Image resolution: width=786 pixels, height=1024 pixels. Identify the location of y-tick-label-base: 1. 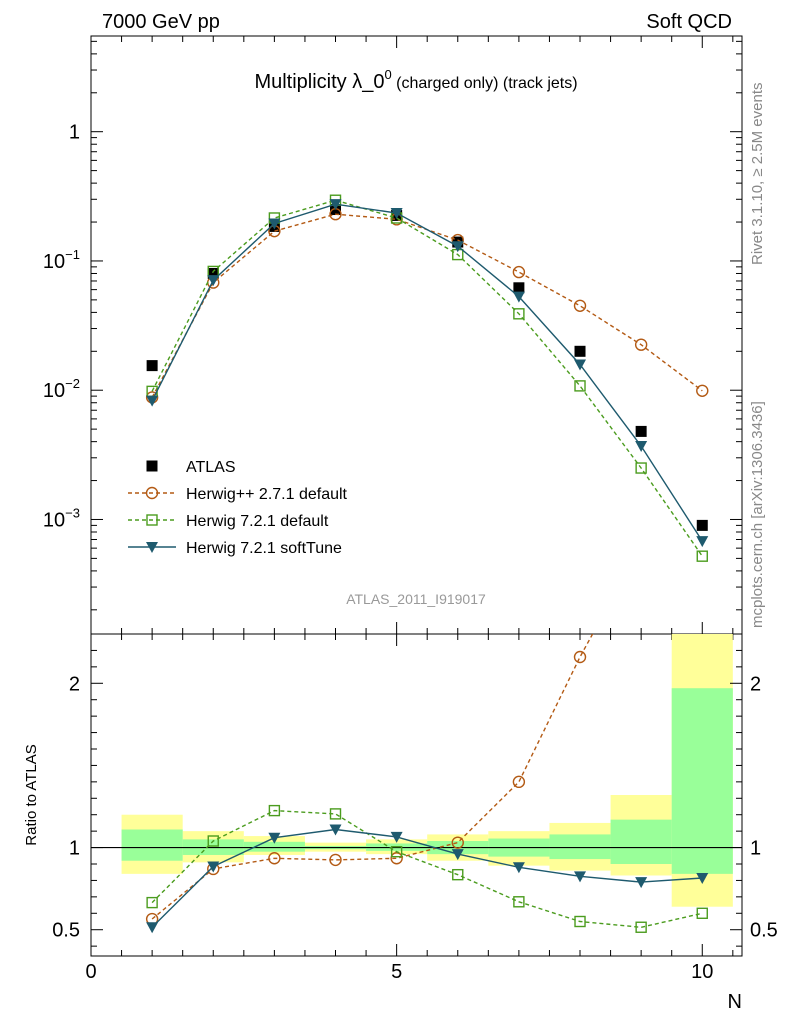
(74, 133).